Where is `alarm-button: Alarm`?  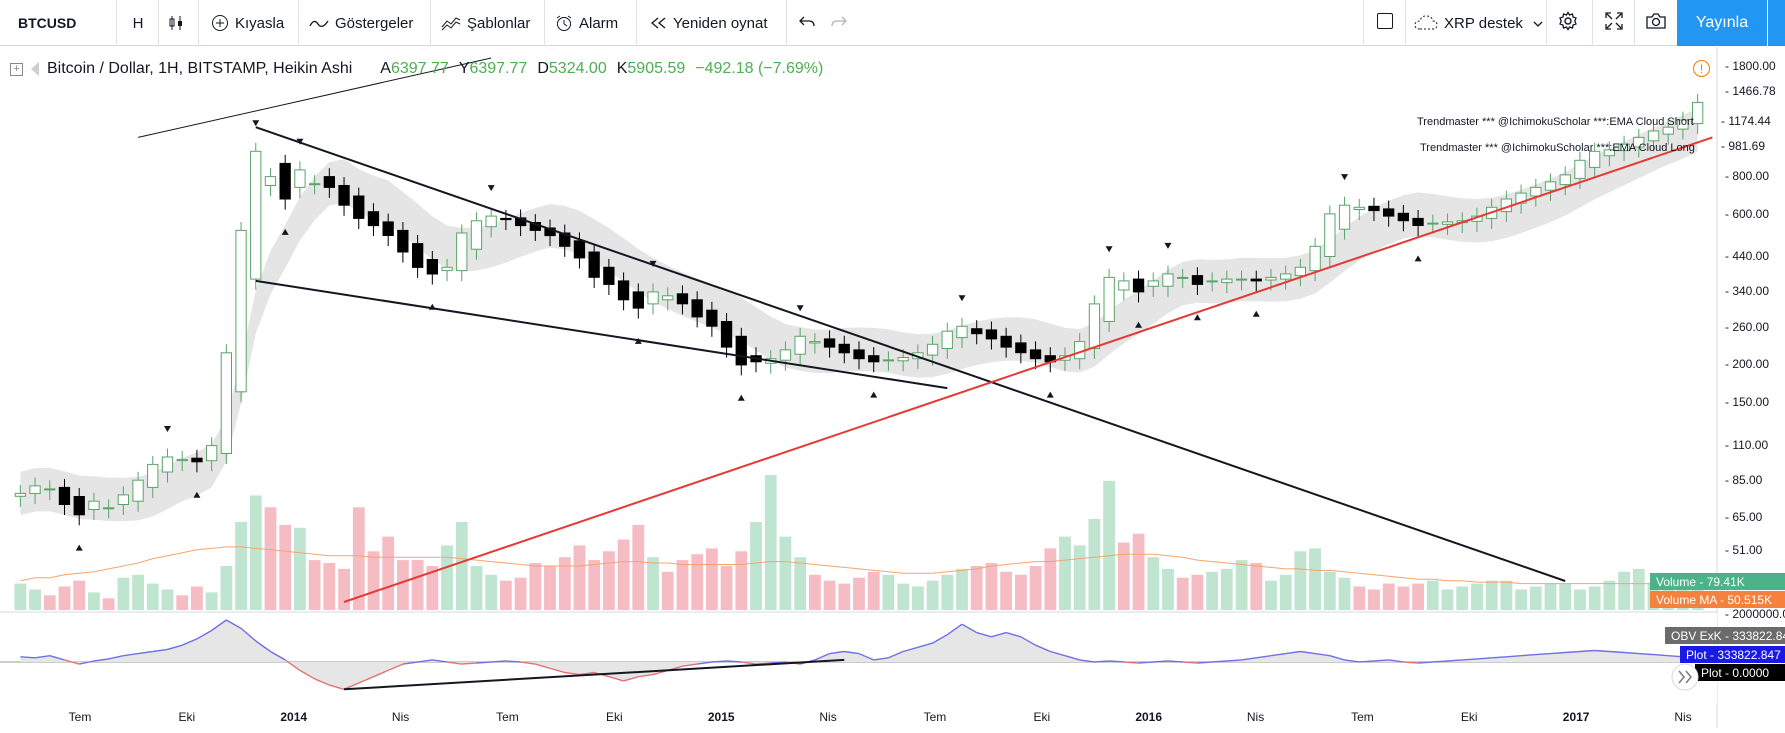
alarm-button: Alarm is located at coordinates (589, 23).